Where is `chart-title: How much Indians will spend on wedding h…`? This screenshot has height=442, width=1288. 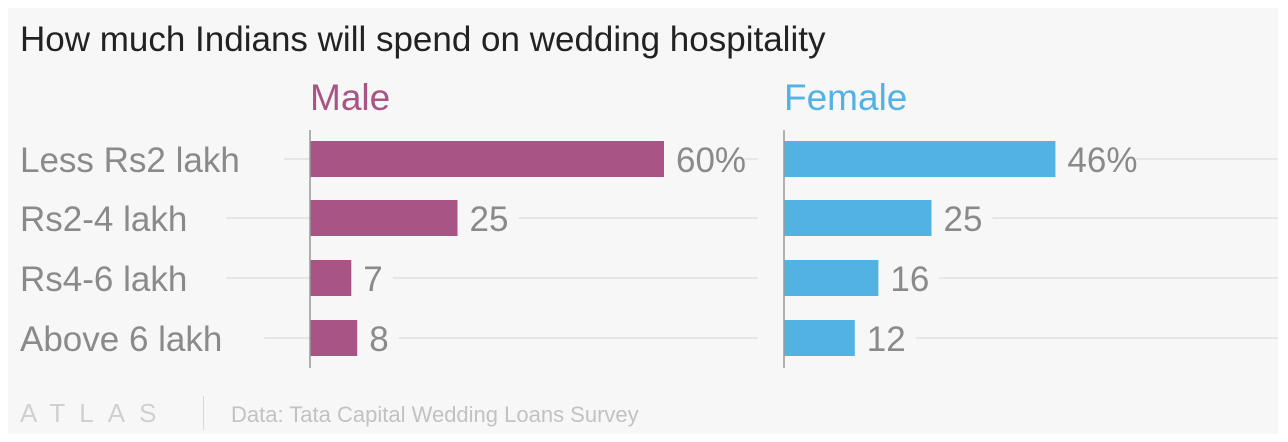
chart-title: How much Indians will spend on wedding h… is located at coordinates (423, 39).